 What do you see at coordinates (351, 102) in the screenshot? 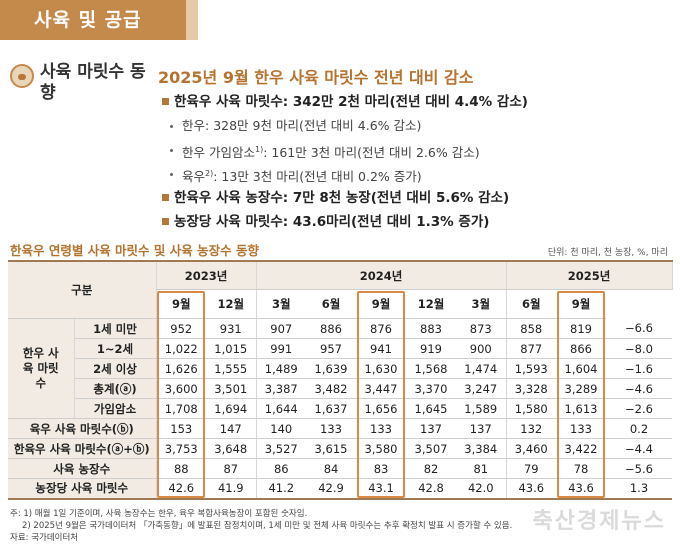
I see `summary-text: 한육우 사육 마릿수: 342만 2천 마리(전년 대비 4.4% 감소)` at bounding box center [351, 102].